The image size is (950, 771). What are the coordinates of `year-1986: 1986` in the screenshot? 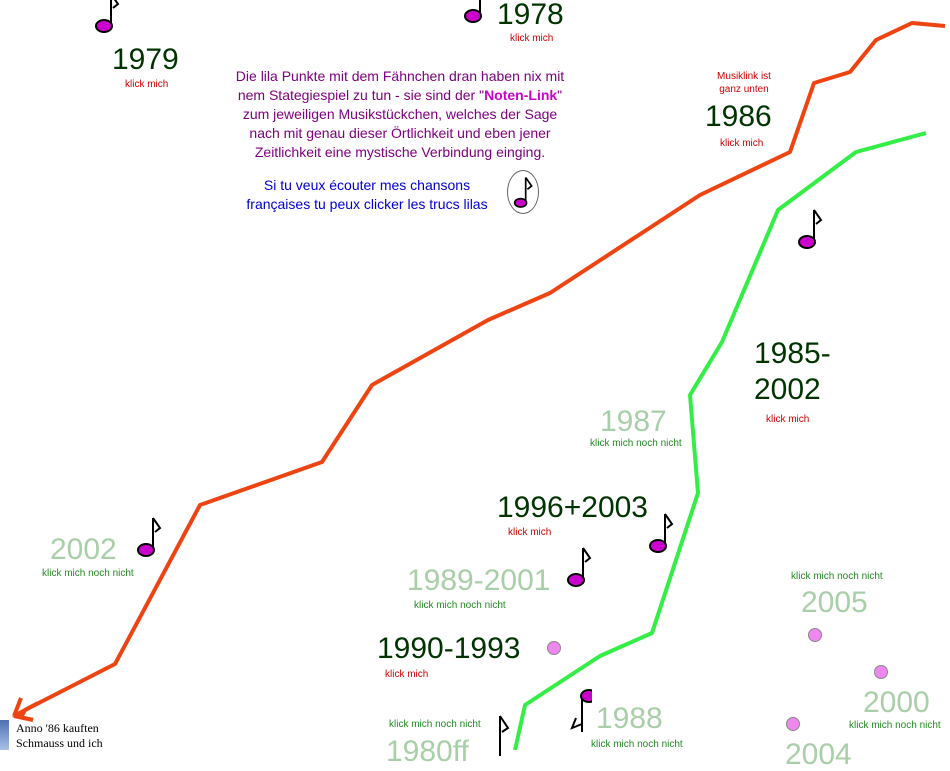 It's located at (738, 116).